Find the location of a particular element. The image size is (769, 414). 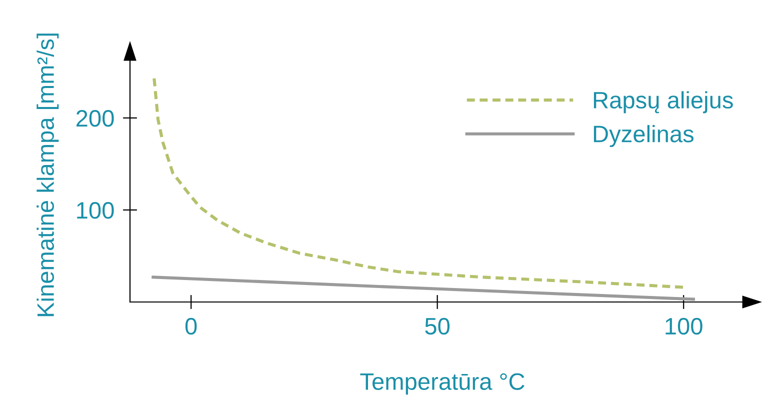

y-tick-label: 200 is located at coordinates (95, 118).